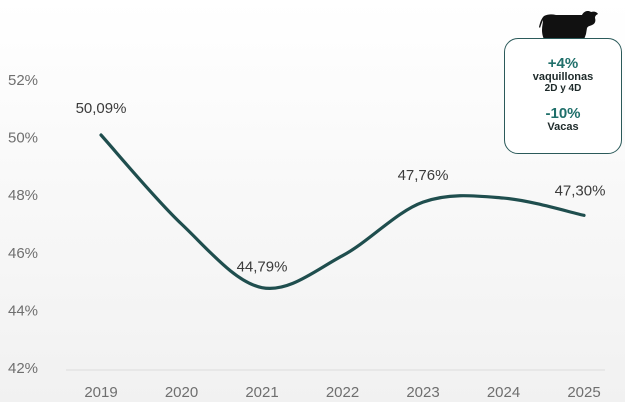  I want to click on x-tick-label: 2025, so click(583, 392).